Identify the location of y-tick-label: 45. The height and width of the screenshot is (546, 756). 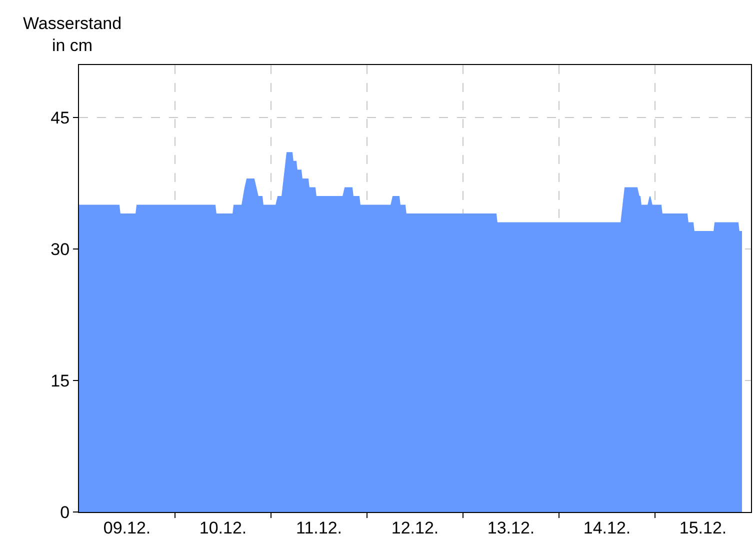
(60, 118).